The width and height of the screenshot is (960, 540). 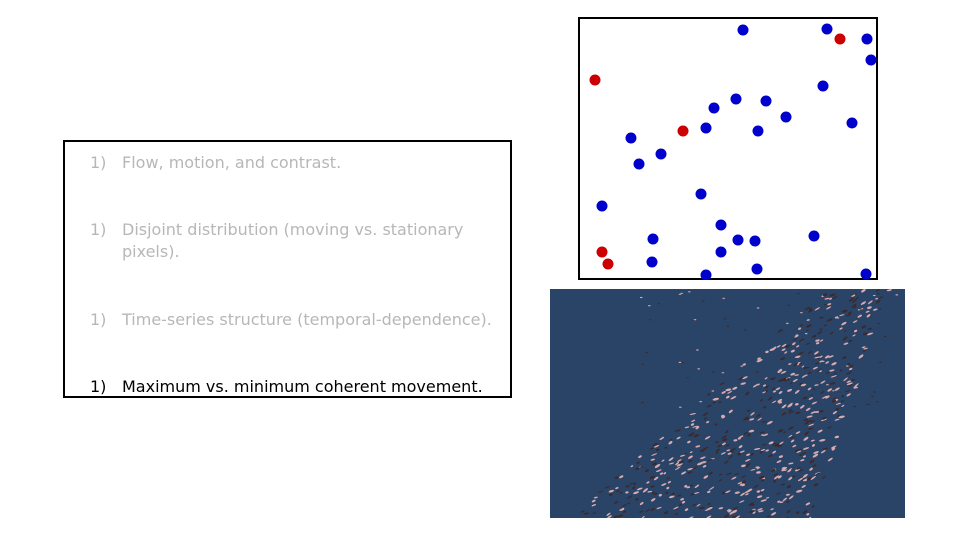 I want to click on list-item-text: Maximum vs. minimum coherent movement., so click(x=302, y=386).